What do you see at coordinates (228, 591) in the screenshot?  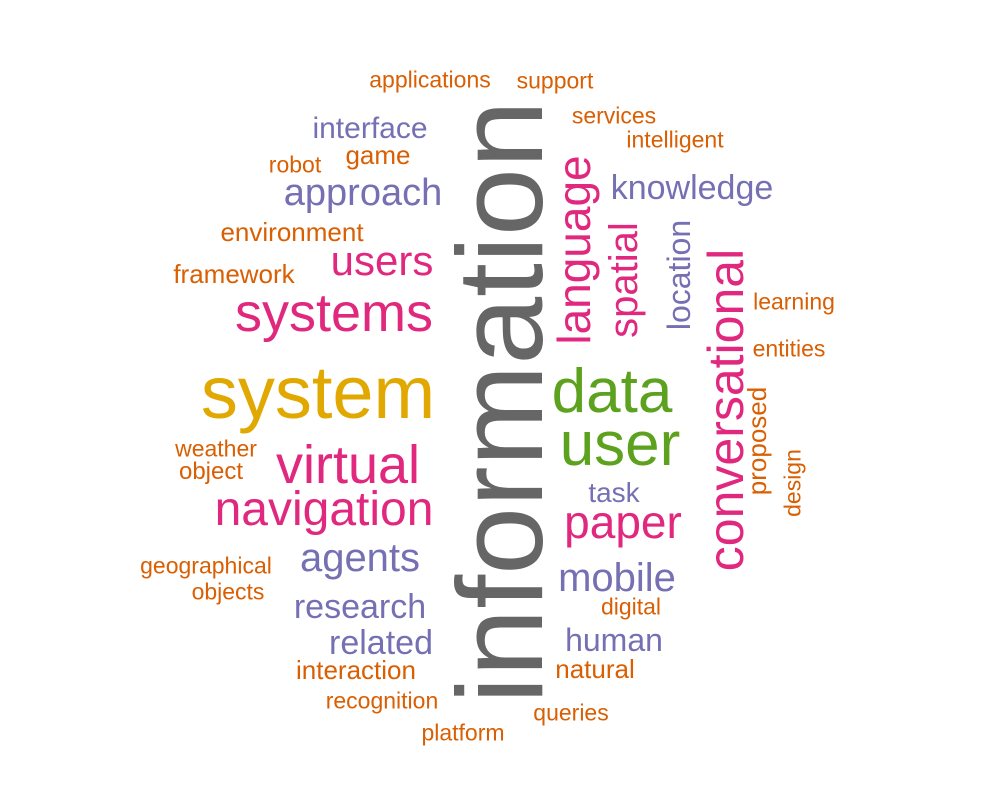 I see `word-objects: objects` at bounding box center [228, 591].